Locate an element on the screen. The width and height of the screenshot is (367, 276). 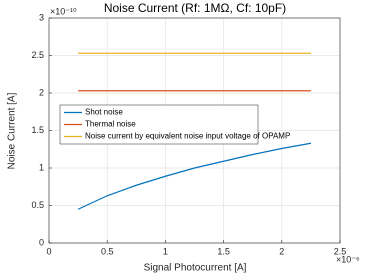
x-tick-label: 2 is located at coordinates (281, 251).